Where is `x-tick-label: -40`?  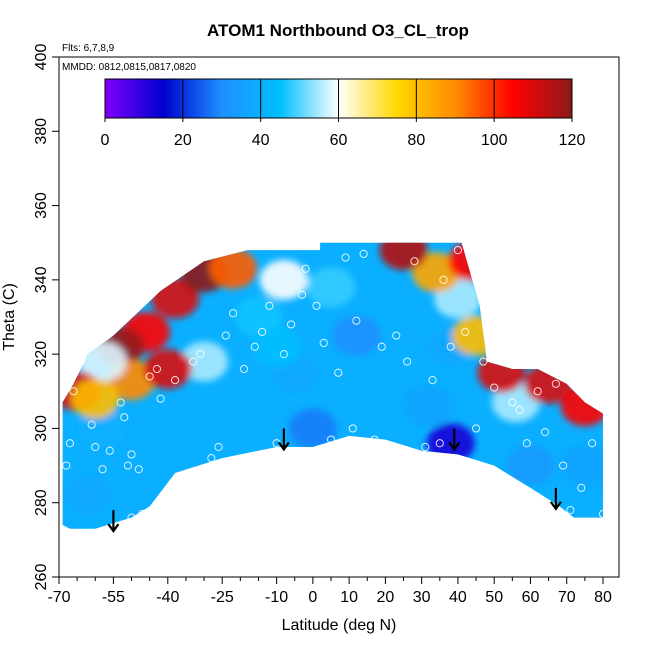
x-tick-label: -40 is located at coordinates (167, 597).